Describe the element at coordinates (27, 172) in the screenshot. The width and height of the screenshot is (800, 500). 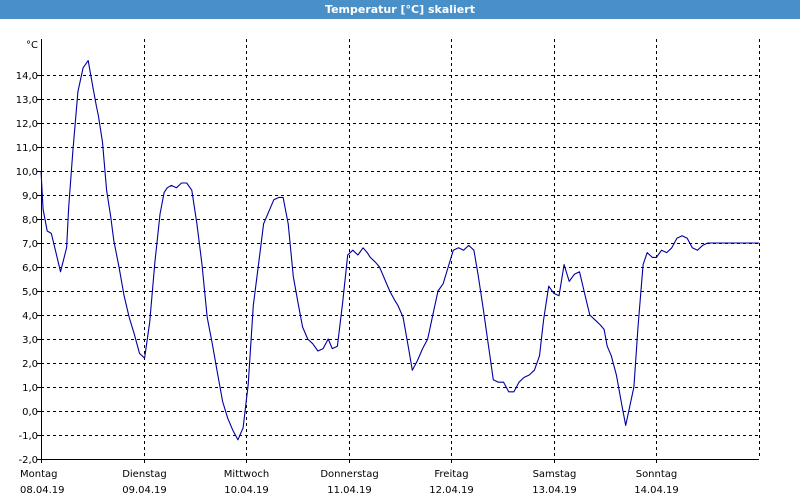
I see `y-tick-label: 10,0` at that location.